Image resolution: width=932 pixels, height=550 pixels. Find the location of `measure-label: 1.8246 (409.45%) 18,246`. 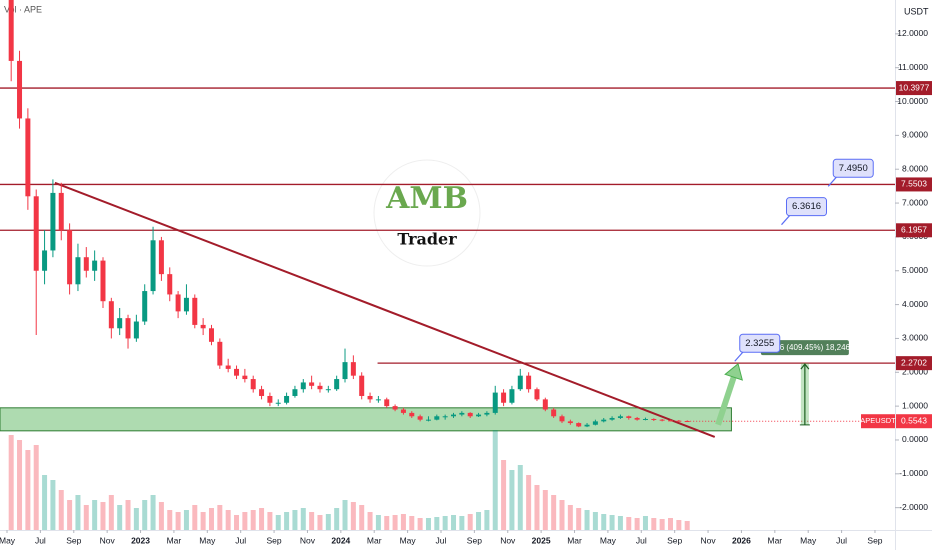

measure-label: 1.8246 (409.45%) 18,246 is located at coordinates (805, 347).